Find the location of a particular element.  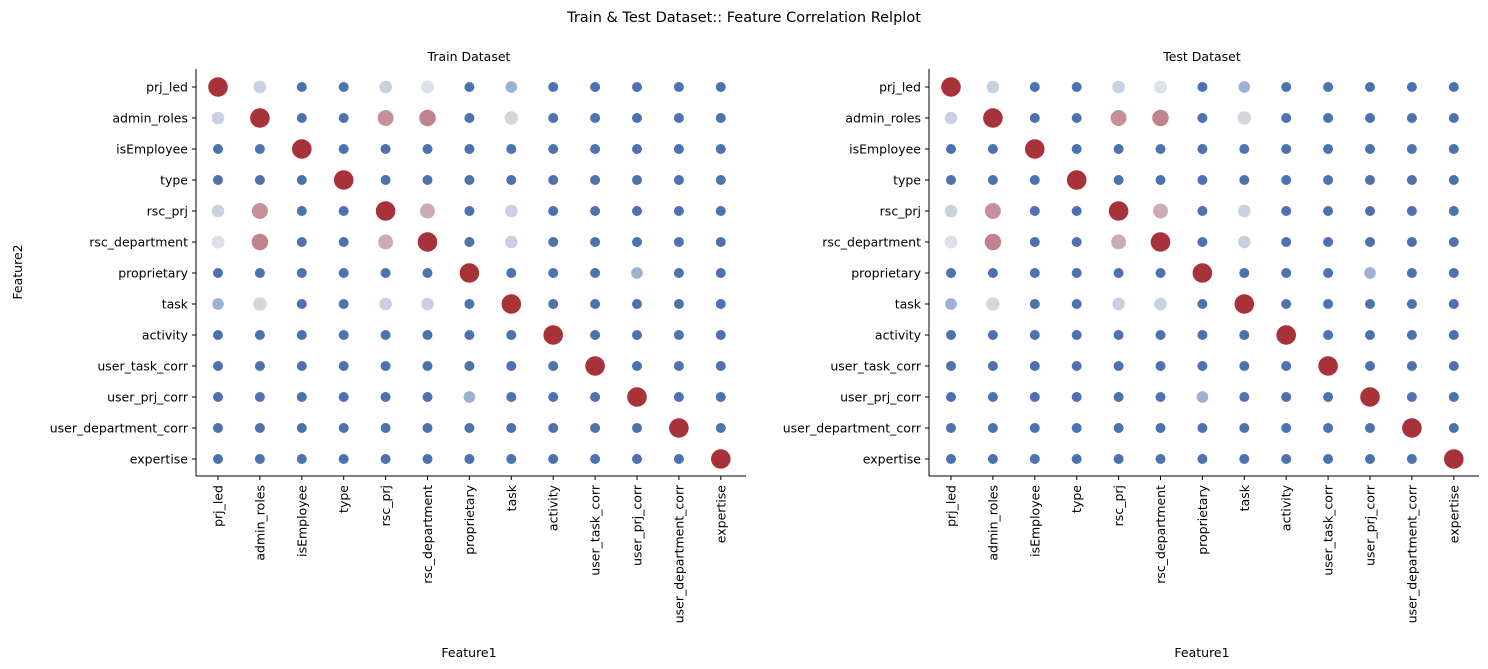

test-point-expertise-prj_led is located at coordinates (1453, 87).